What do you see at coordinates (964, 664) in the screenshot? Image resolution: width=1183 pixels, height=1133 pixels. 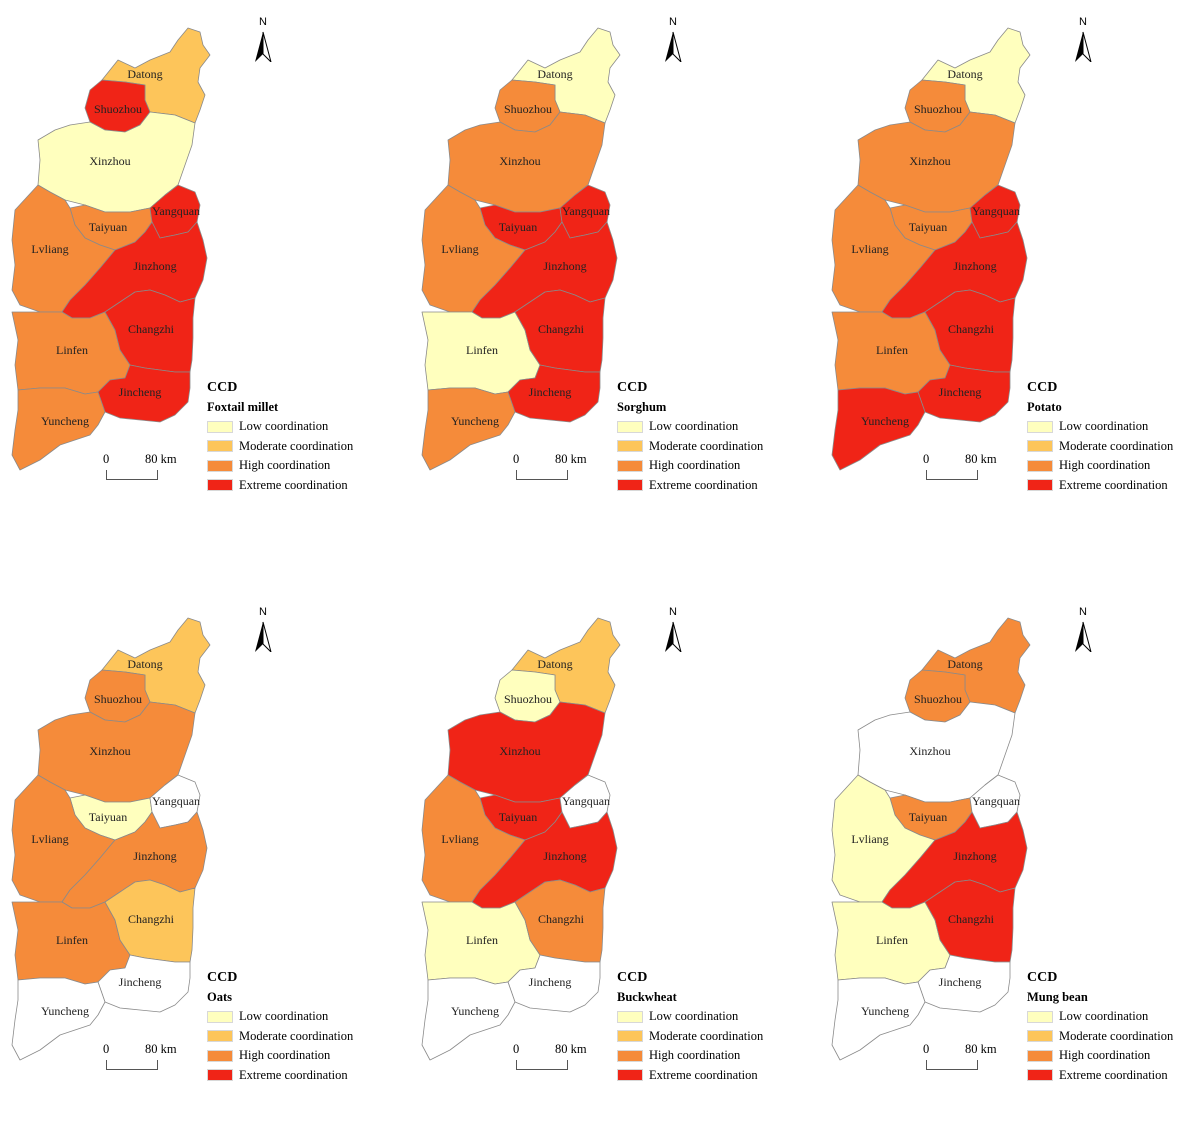 I see `region-label: Datong` at bounding box center [964, 664].